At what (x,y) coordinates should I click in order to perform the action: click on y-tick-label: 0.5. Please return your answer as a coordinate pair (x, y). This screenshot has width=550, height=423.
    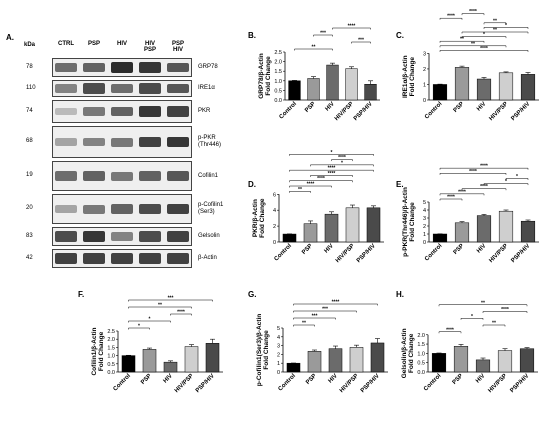
    Looking at the image, I should click on (421, 364).